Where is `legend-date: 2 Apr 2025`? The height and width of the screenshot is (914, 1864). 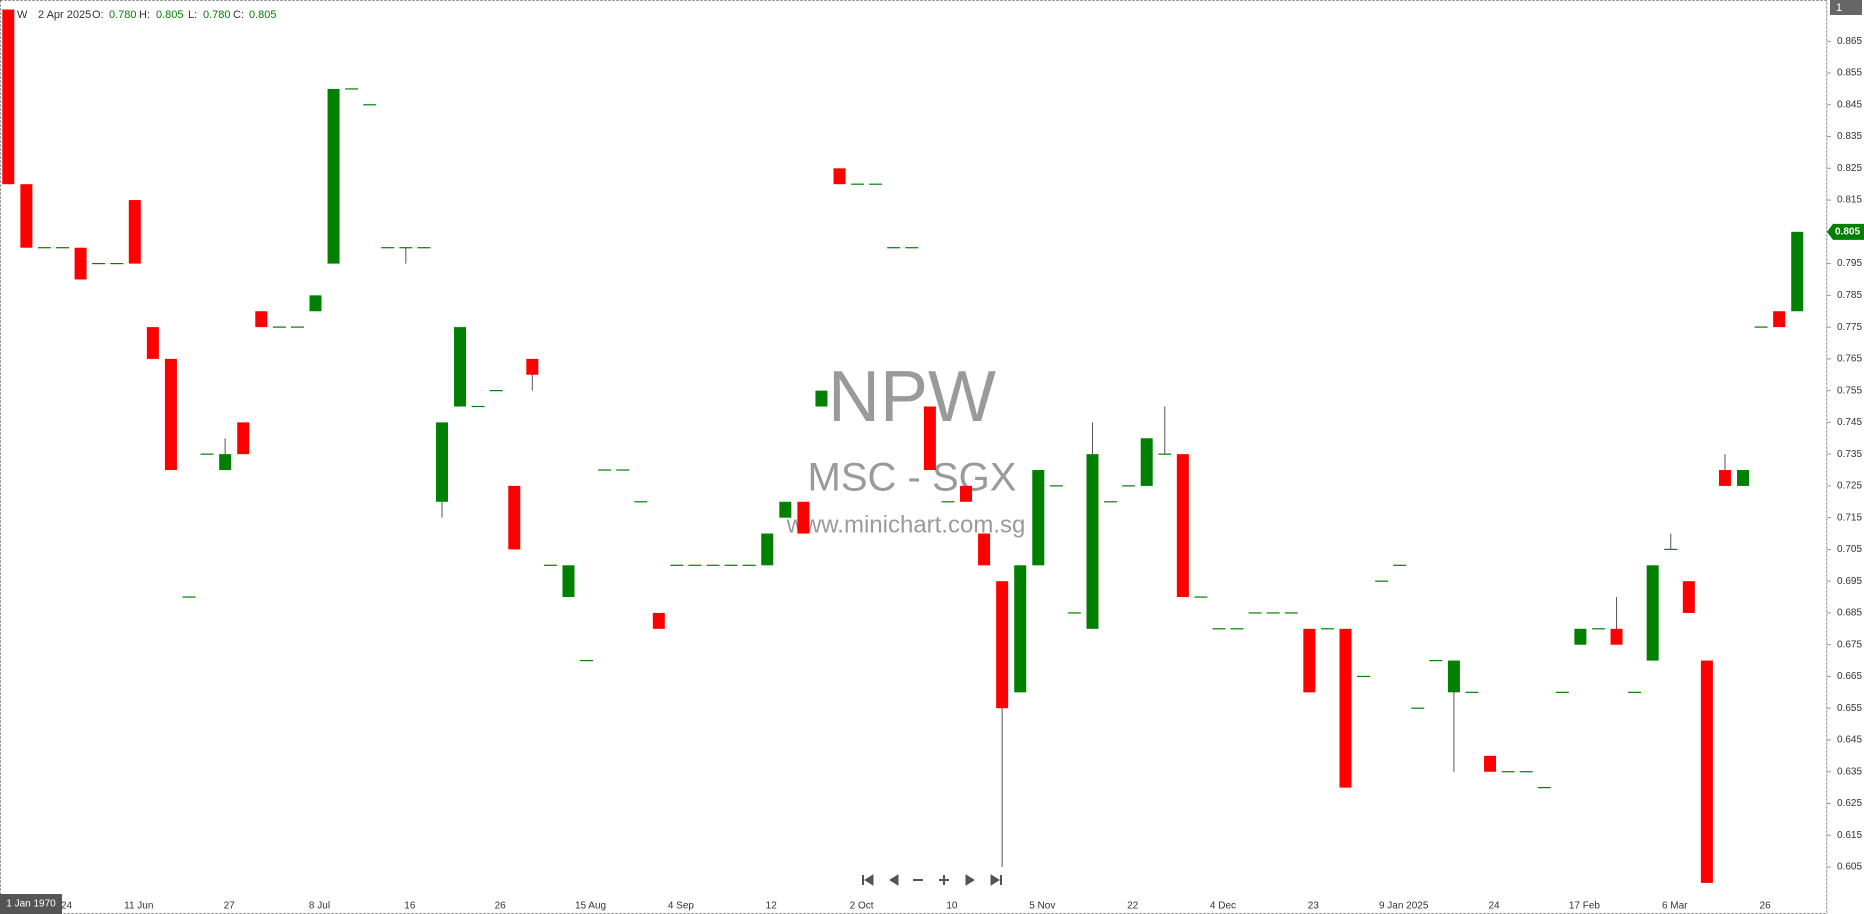 legend-date: 2 Apr 2025 is located at coordinates (64, 15).